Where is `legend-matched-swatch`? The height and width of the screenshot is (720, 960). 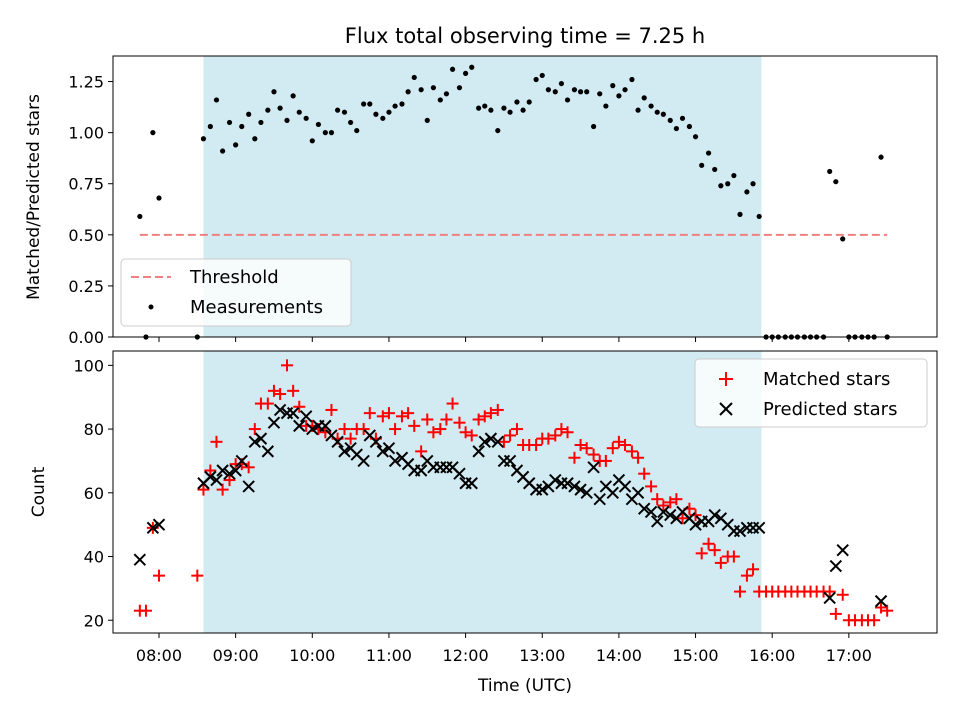 legend-matched-swatch is located at coordinates (726, 379).